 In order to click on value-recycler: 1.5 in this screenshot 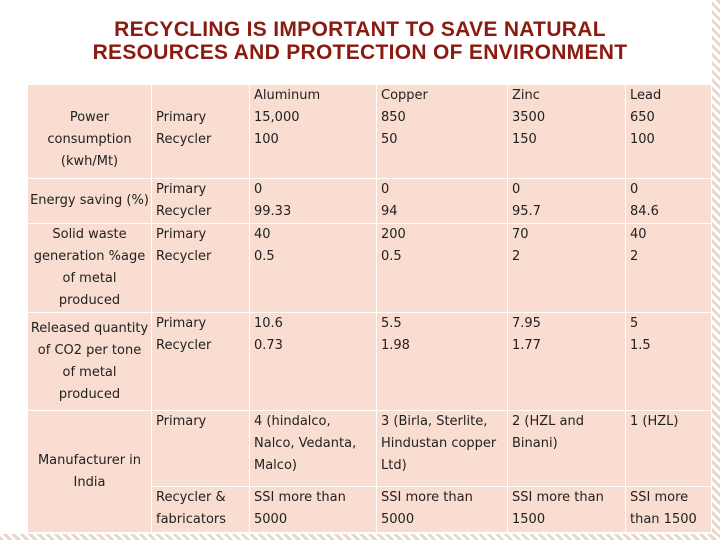, I will do `click(640, 345)`.